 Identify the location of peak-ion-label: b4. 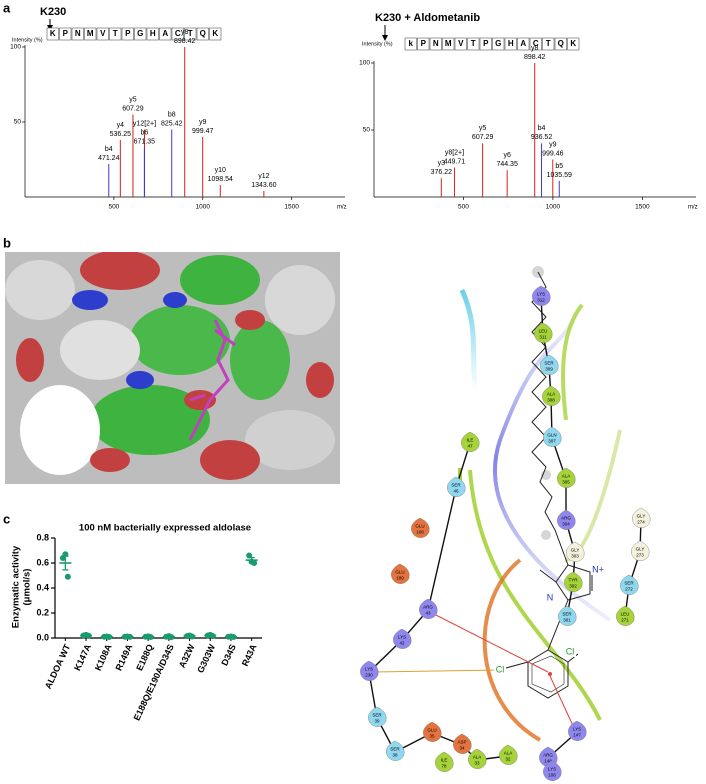
(542, 128).